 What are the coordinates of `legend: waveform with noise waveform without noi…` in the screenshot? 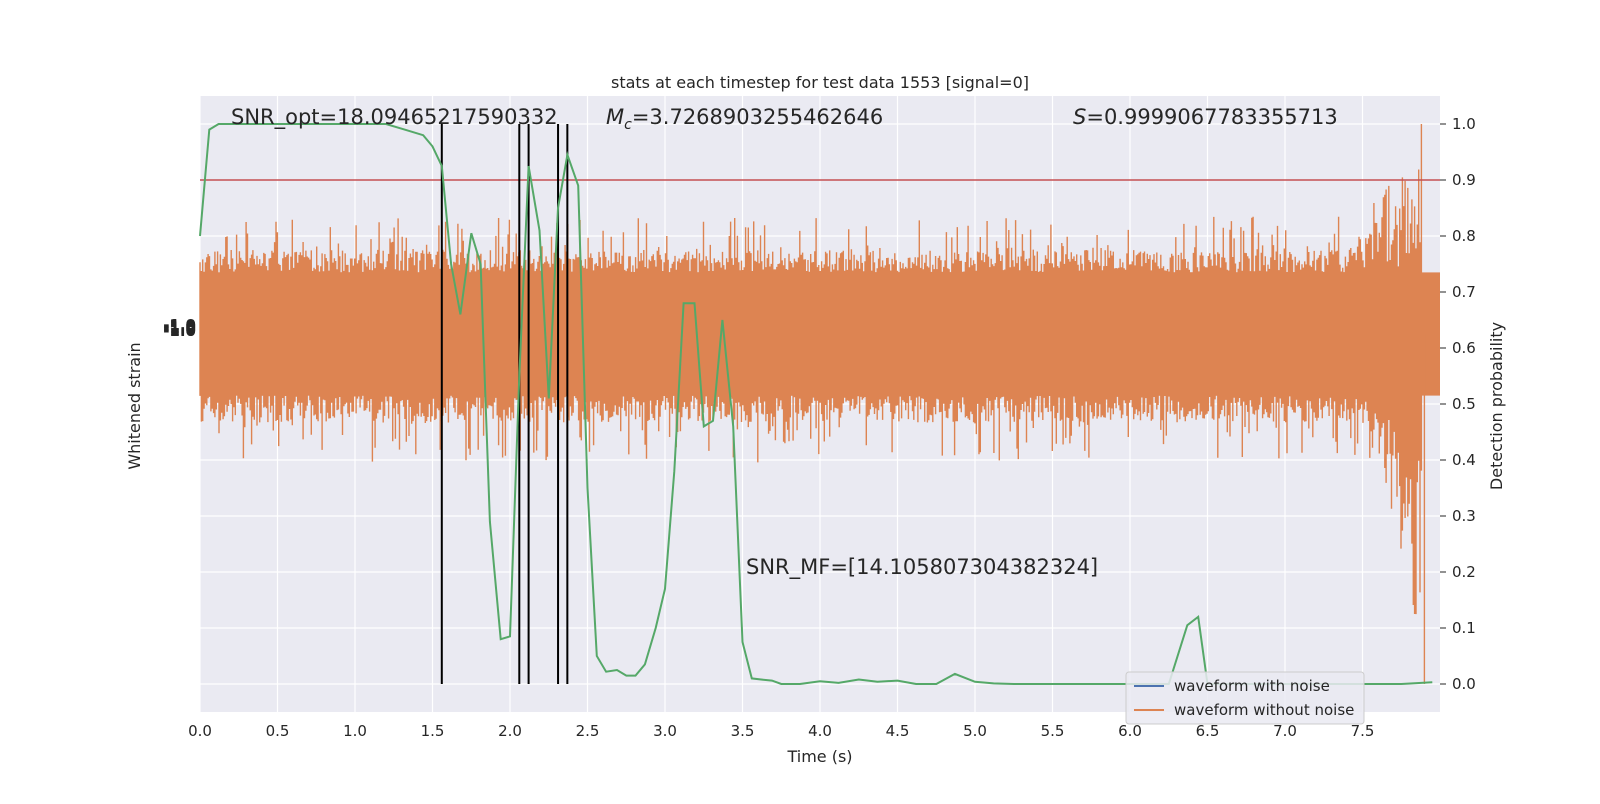 It's located at (1245, 698).